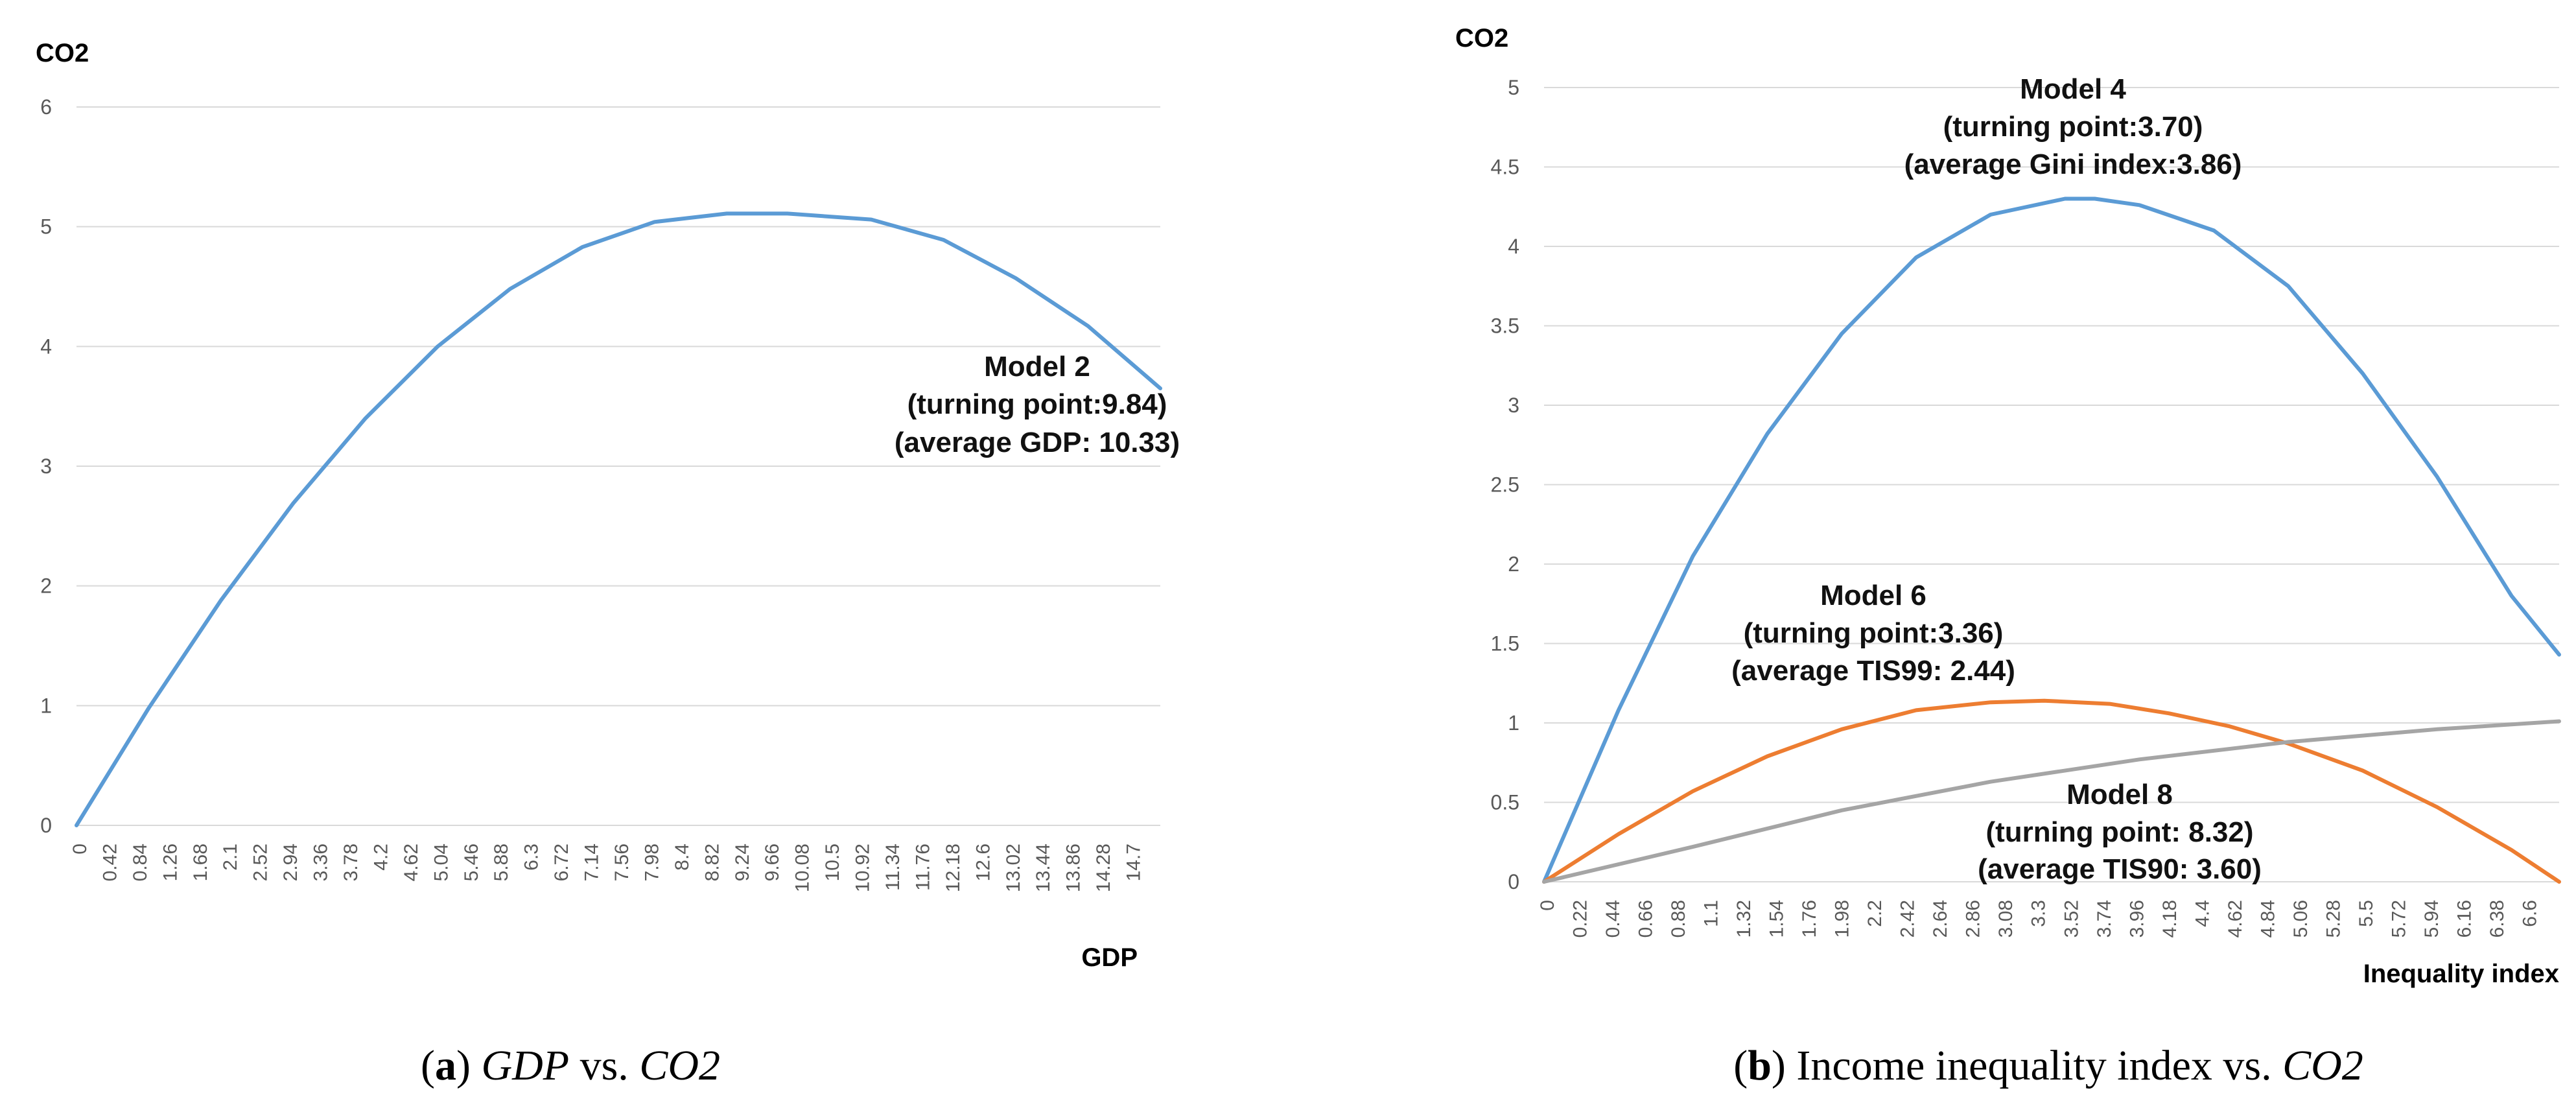  What do you see at coordinates (2119, 832) in the screenshot?
I see `annotation-text: (turning point: 8.32)` at bounding box center [2119, 832].